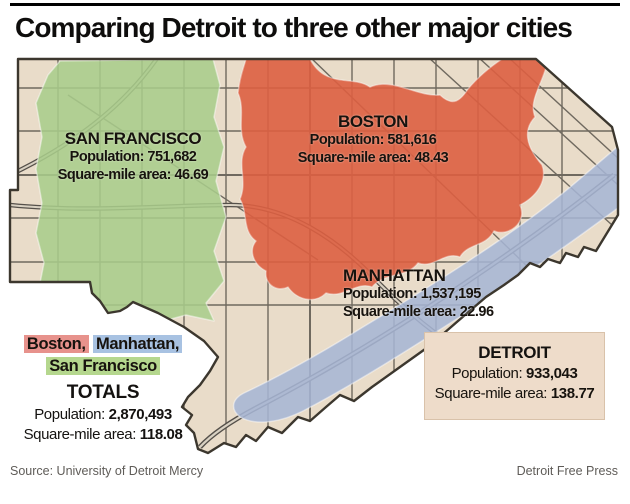 This screenshot has height=504, width=630. Describe the element at coordinates (133, 138) in the screenshot. I see `san-francisco-name: SAN FRANCISCO` at that location.